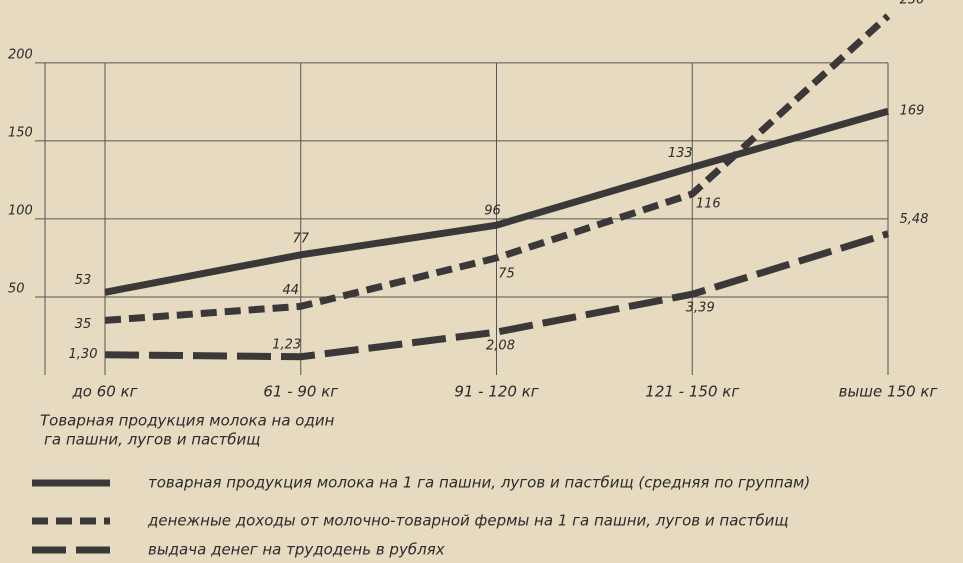 The image size is (963, 563). What do you see at coordinates (16, 288) in the screenshot?
I see `y-tick-label: 50` at bounding box center [16, 288].